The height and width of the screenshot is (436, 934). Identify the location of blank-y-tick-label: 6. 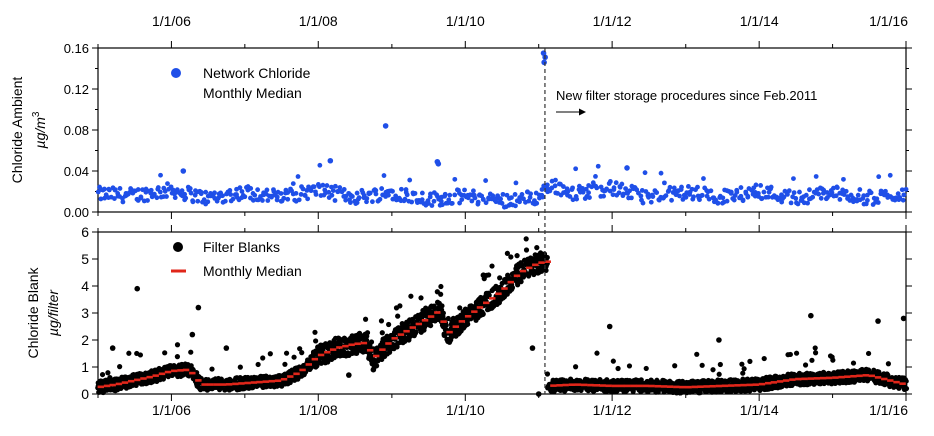
(85, 232).